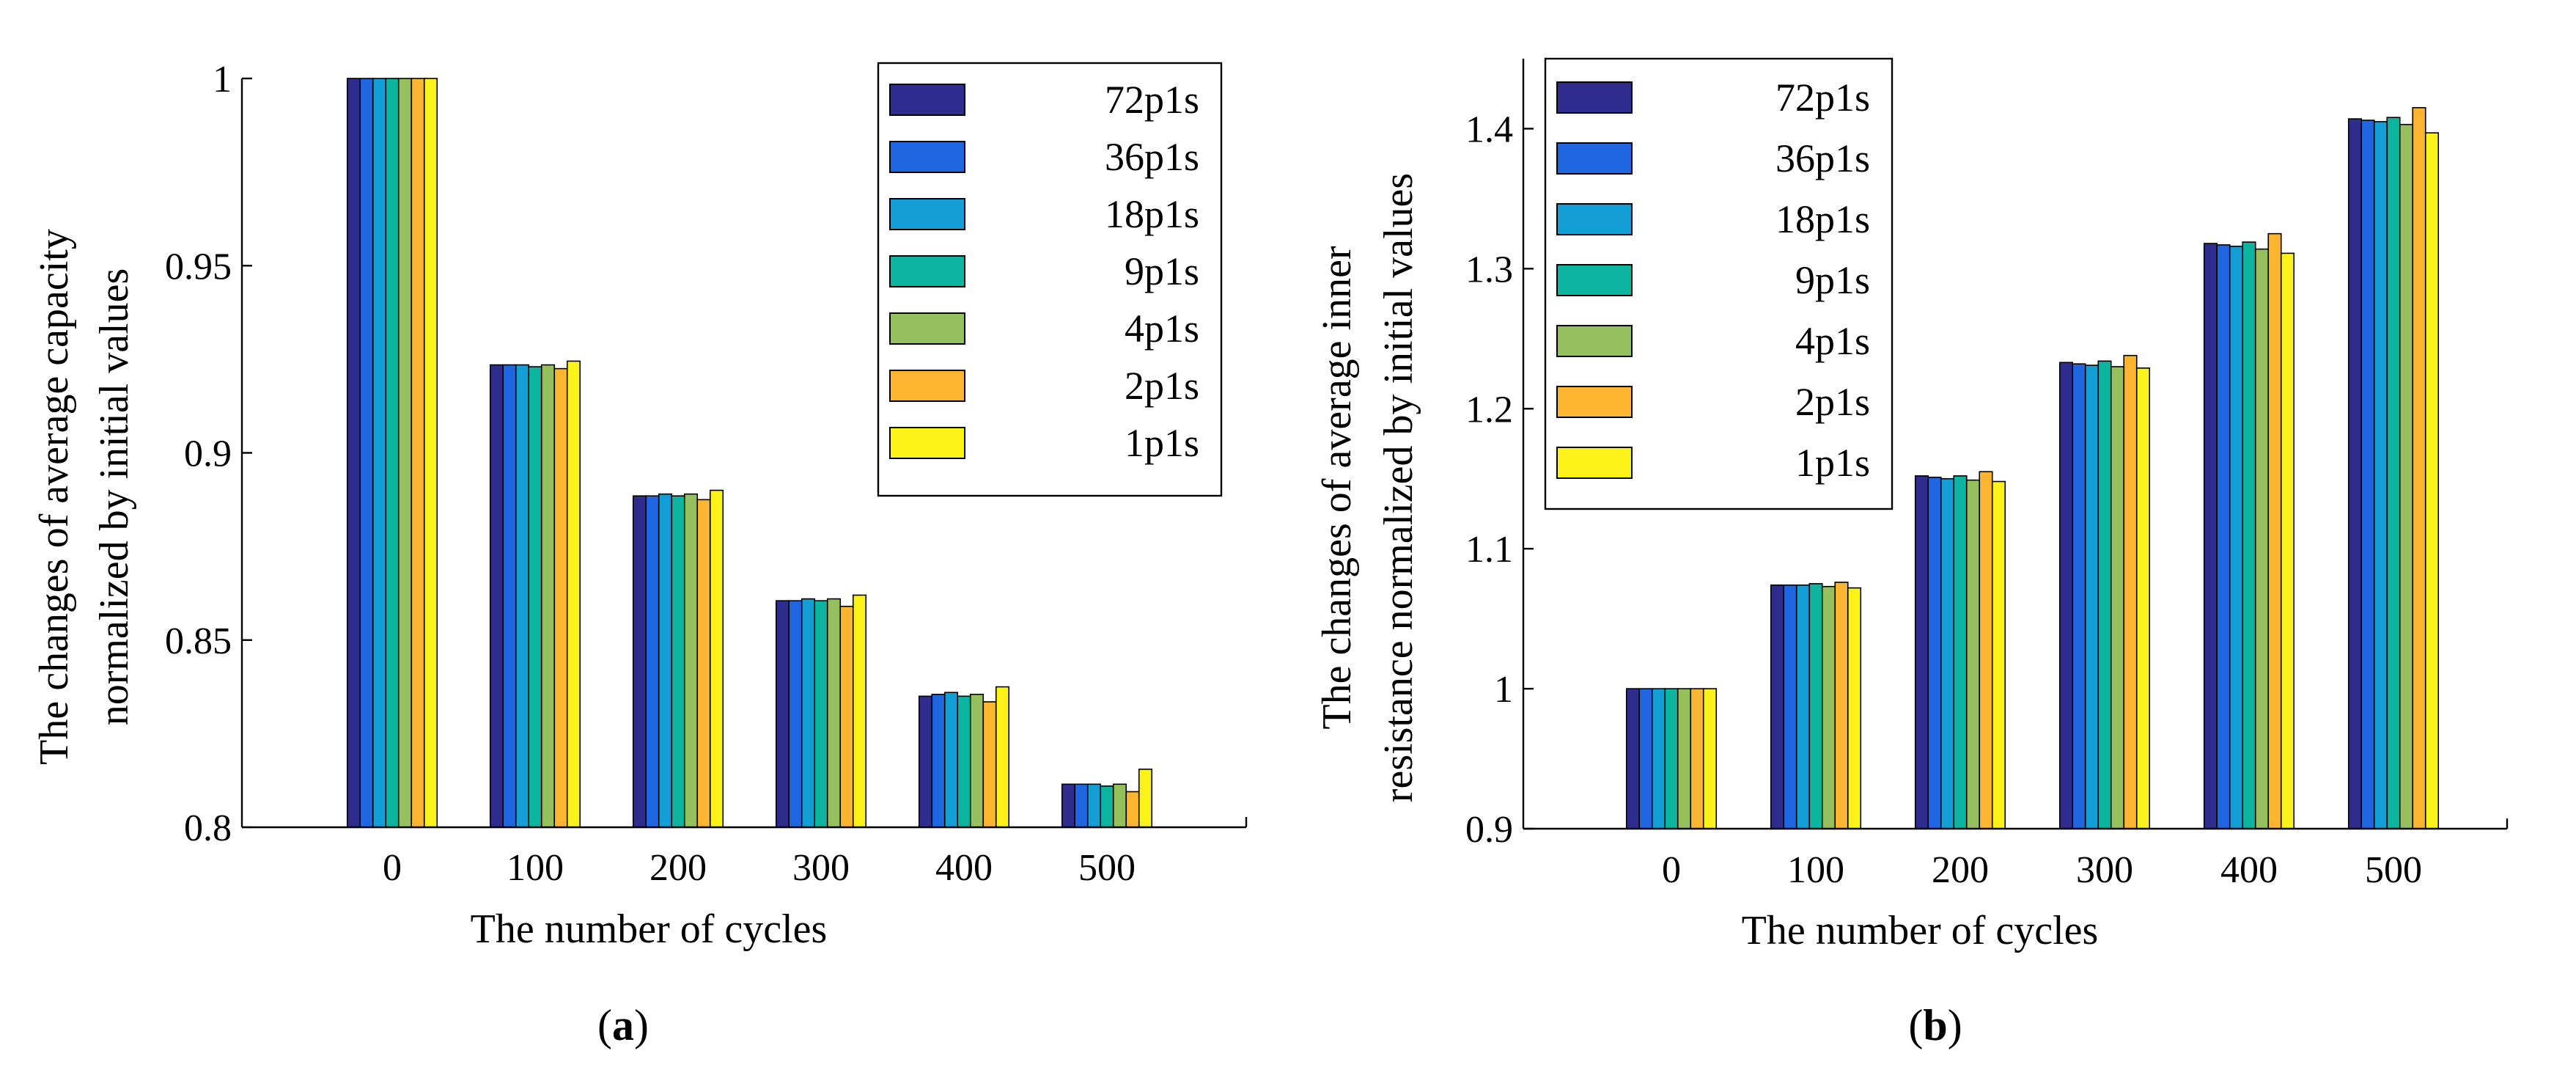 Image resolution: width=2576 pixels, height=1070 pixels. I want to click on legend-swatch-36p1s, so click(1594, 158).